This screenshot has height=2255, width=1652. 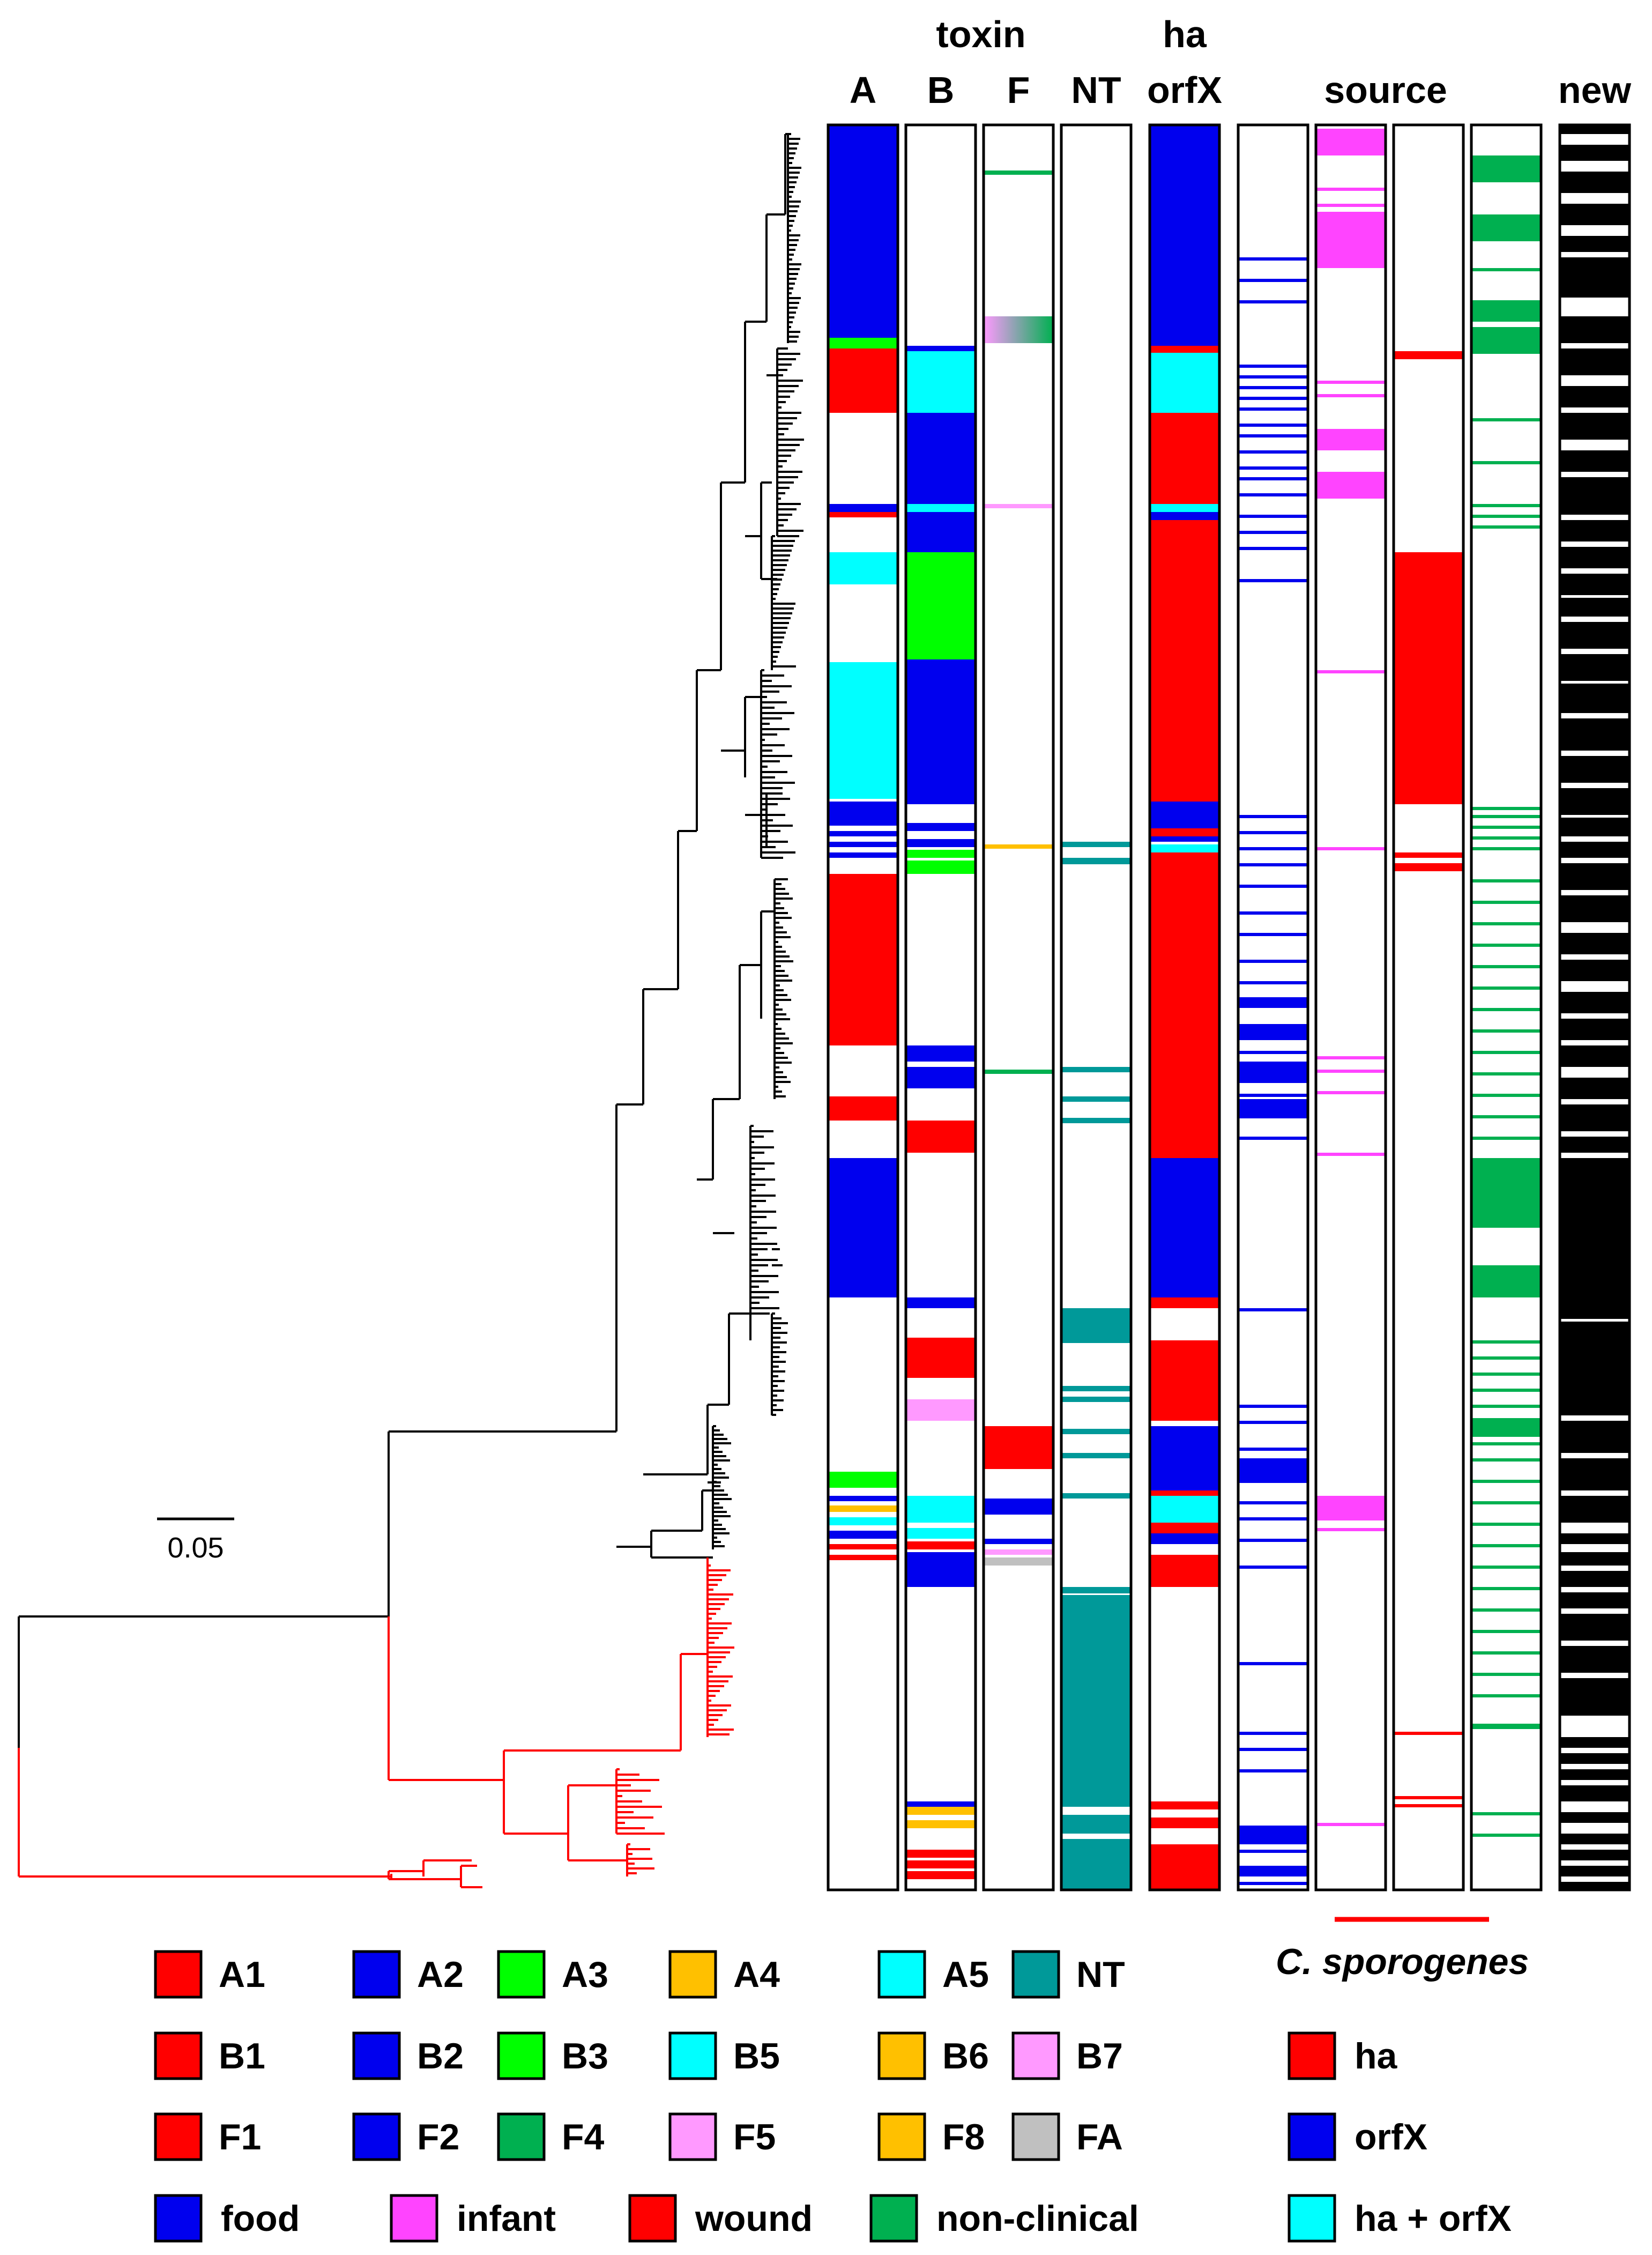 What do you see at coordinates (1096, 1007) in the screenshot?
I see `toxin-NT-column` at bounding box center [1096, 1007].